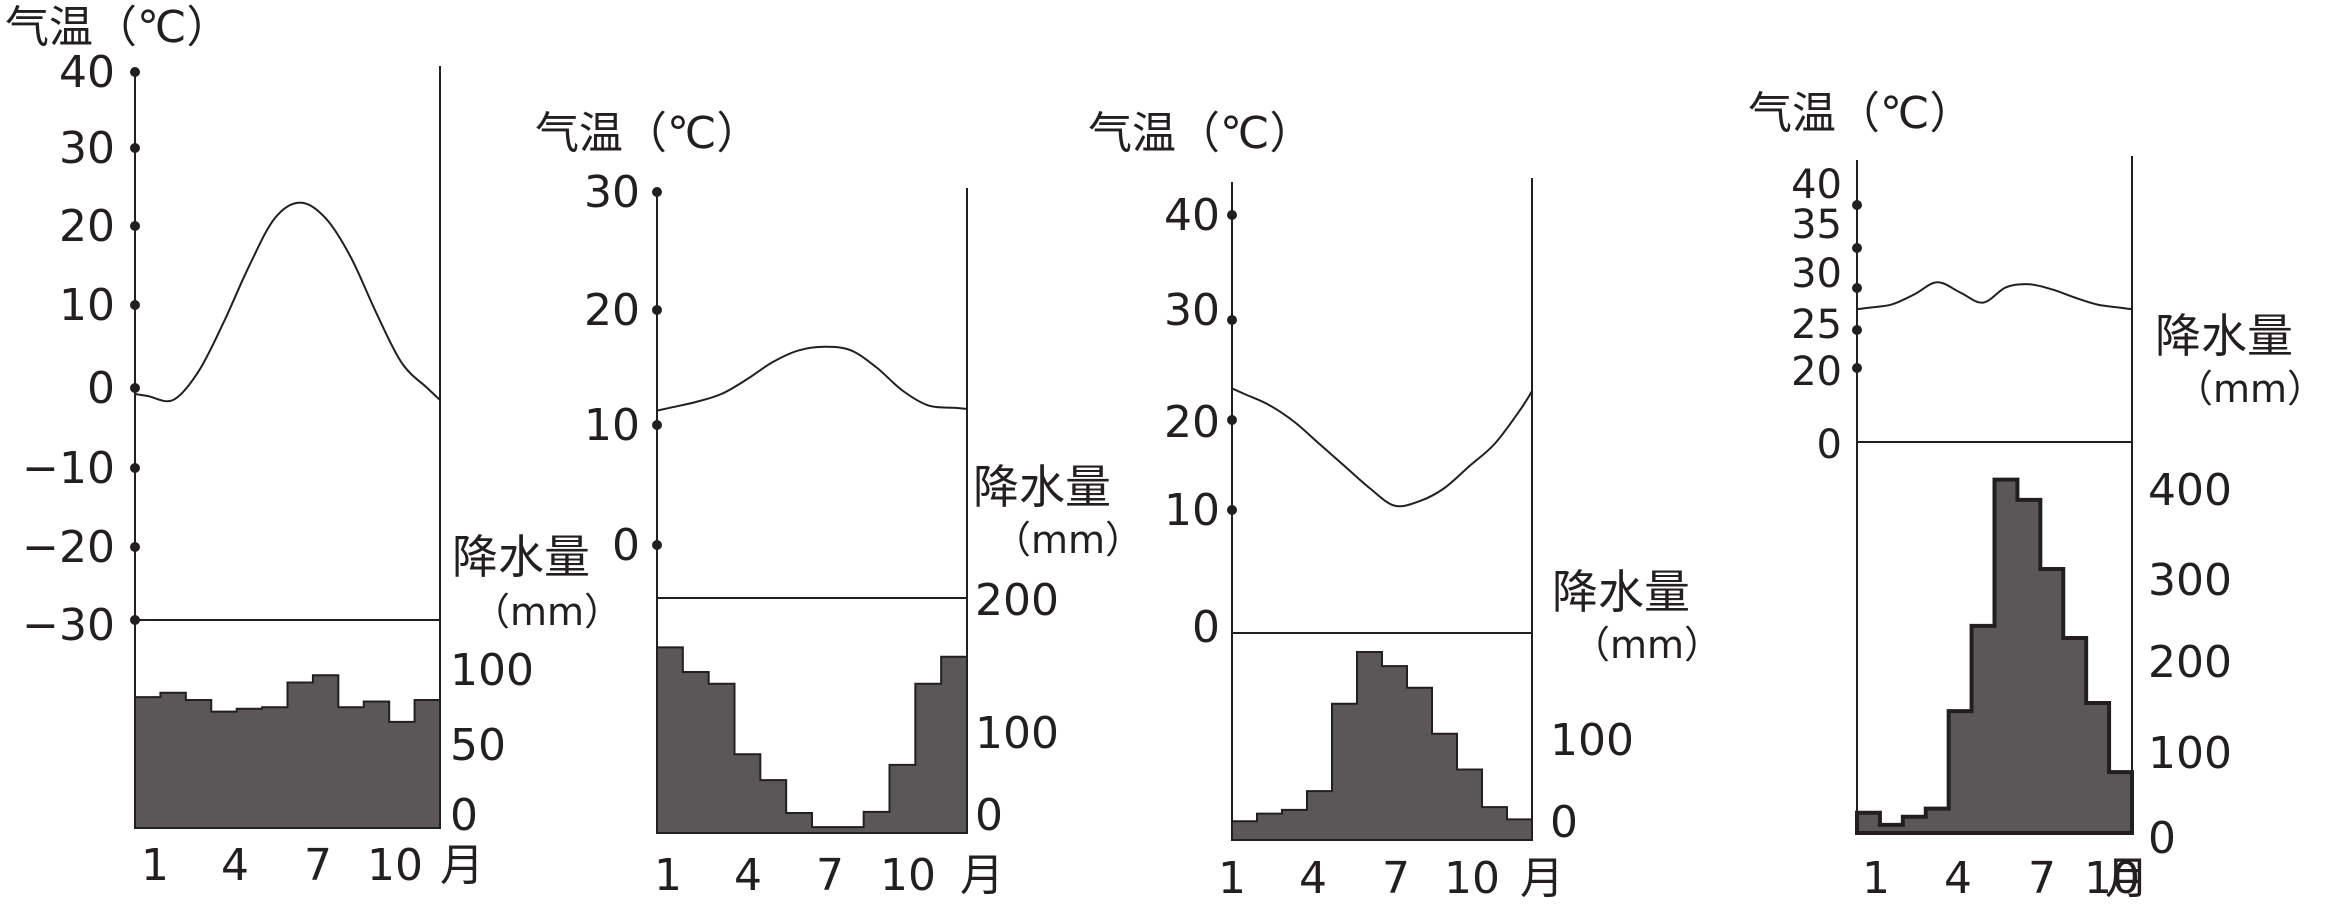  What do you see at coordinates (68, 547) in the screenshot?
I see `temp-tick-label: −20` at bounding box center [68, 547].